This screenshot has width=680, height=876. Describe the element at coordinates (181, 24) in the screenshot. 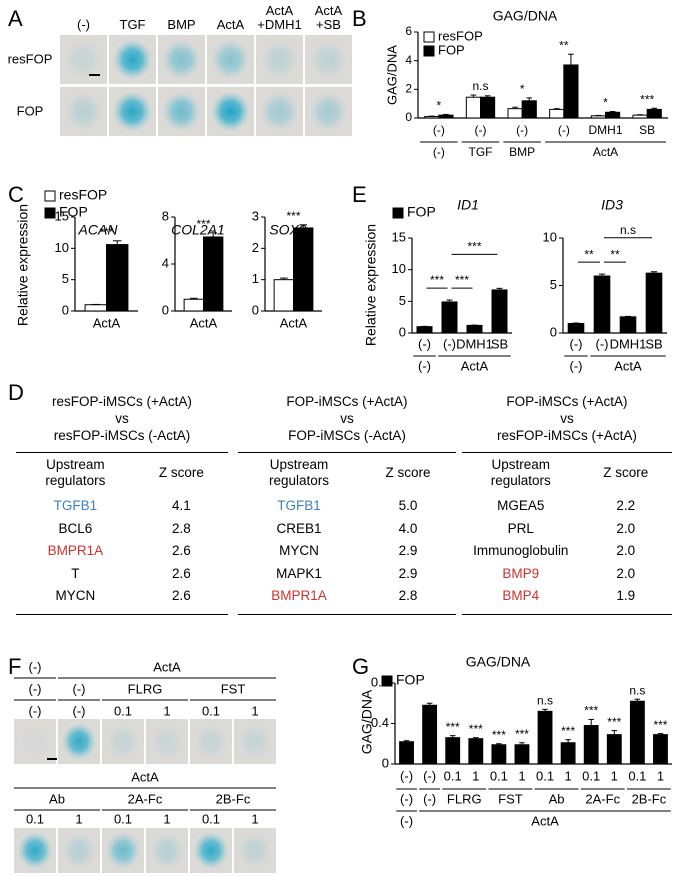

I see `column-header: BMP` at that location.